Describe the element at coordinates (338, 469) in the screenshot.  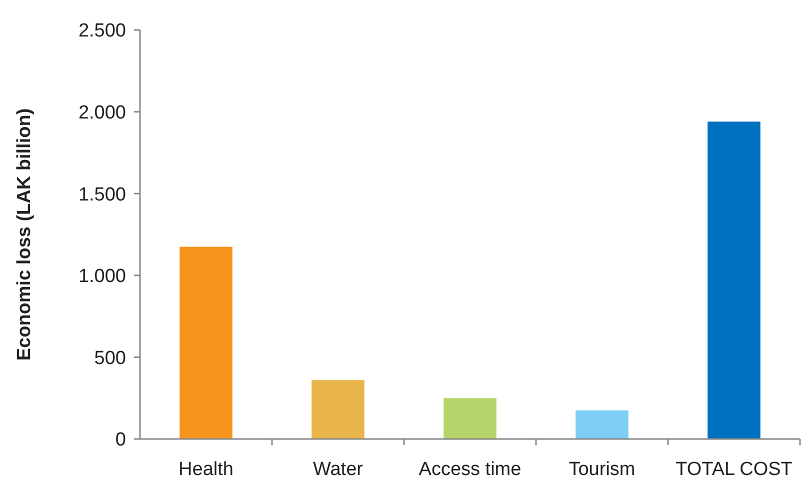
I see `x-tick-label: Water` at that location.